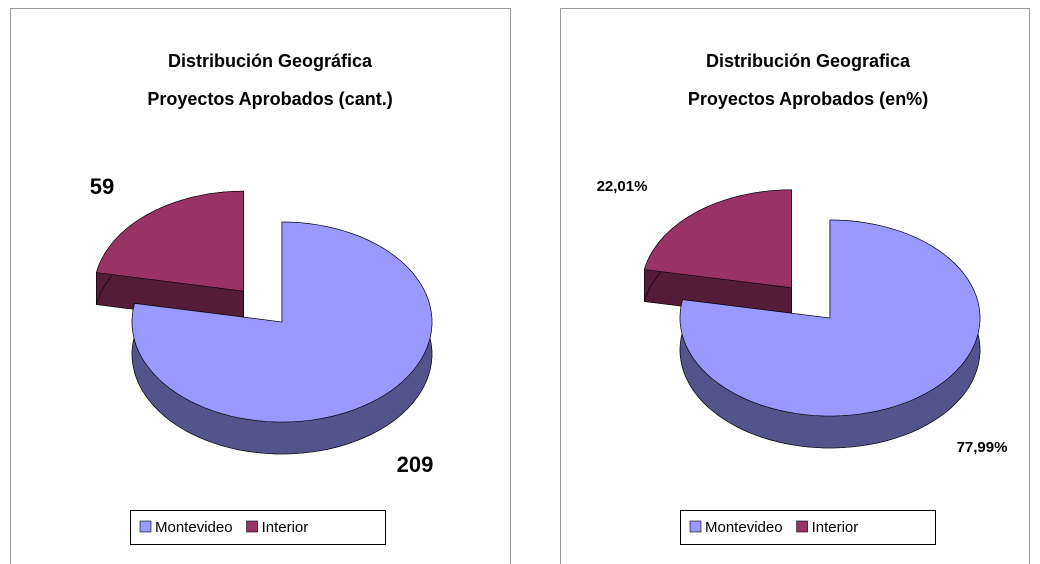  Describe the element at coordinates (269, 99) in the screenshot. I see `chart-subtitle: Proyectos Aprobados (cant.)` at that location.